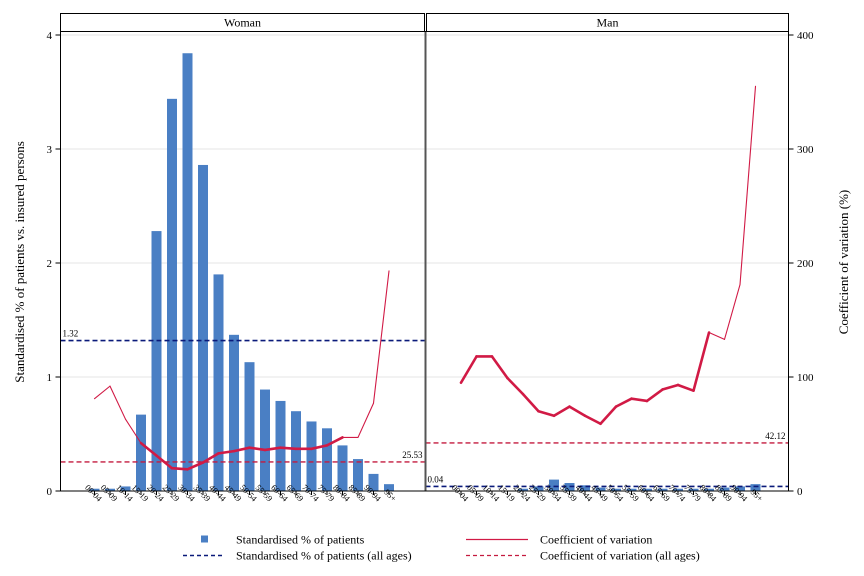 The height and width of the screenshot is (576, 864). Describe the element at coordinates (242, 23) in the screenshot. I see `panel-title-woman: Woman` at that location.